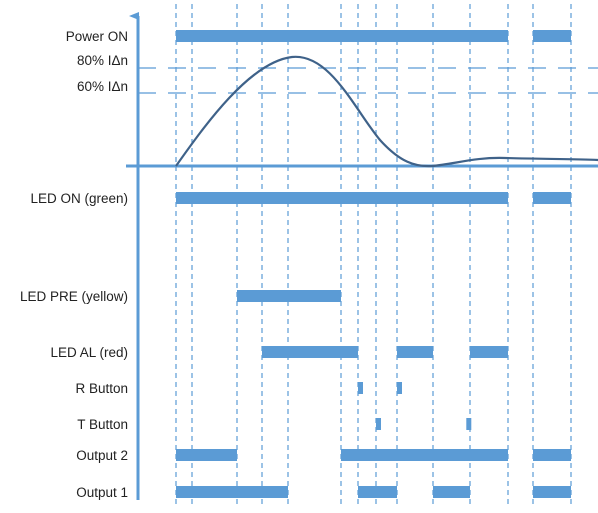  I want to click on led-on-label: LED ON (green), so click(79, 198).